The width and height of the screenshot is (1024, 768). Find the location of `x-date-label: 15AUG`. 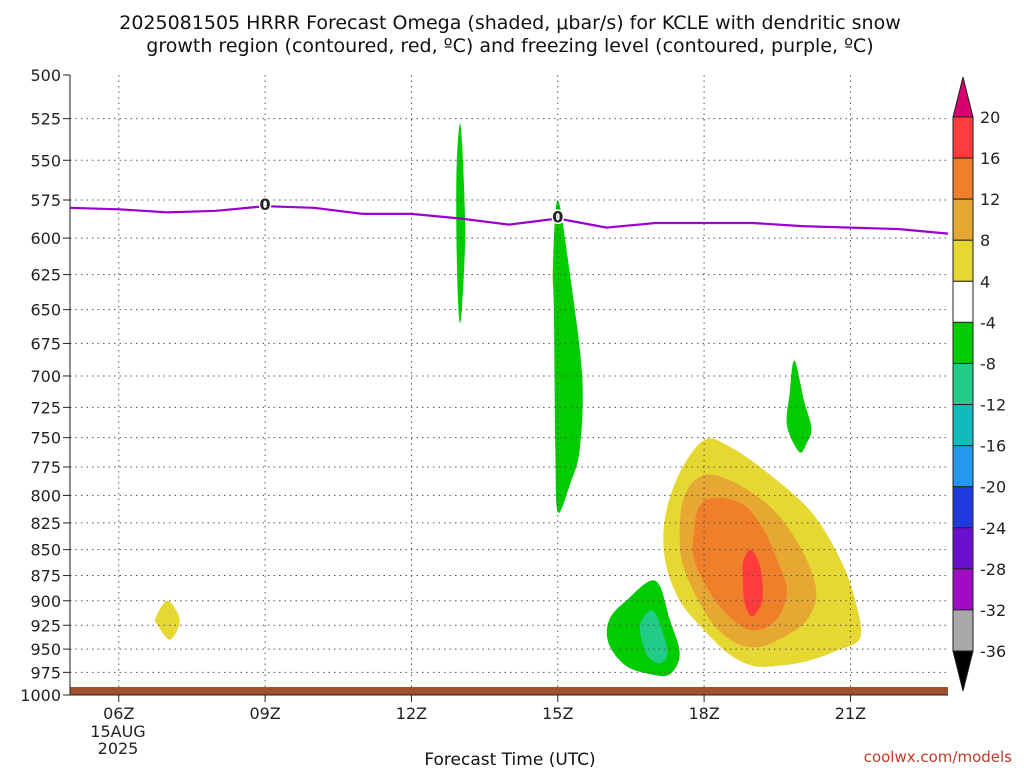

x-date-label: 15AUG is located at coordinates (117, 731).